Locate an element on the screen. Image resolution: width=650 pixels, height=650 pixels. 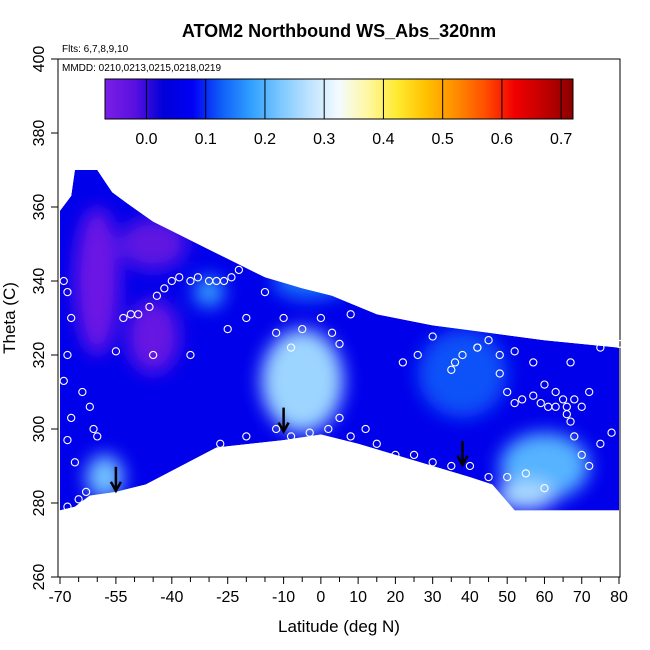
colorbar-tick-label: 0.6 is located at coordinates (502, 139).